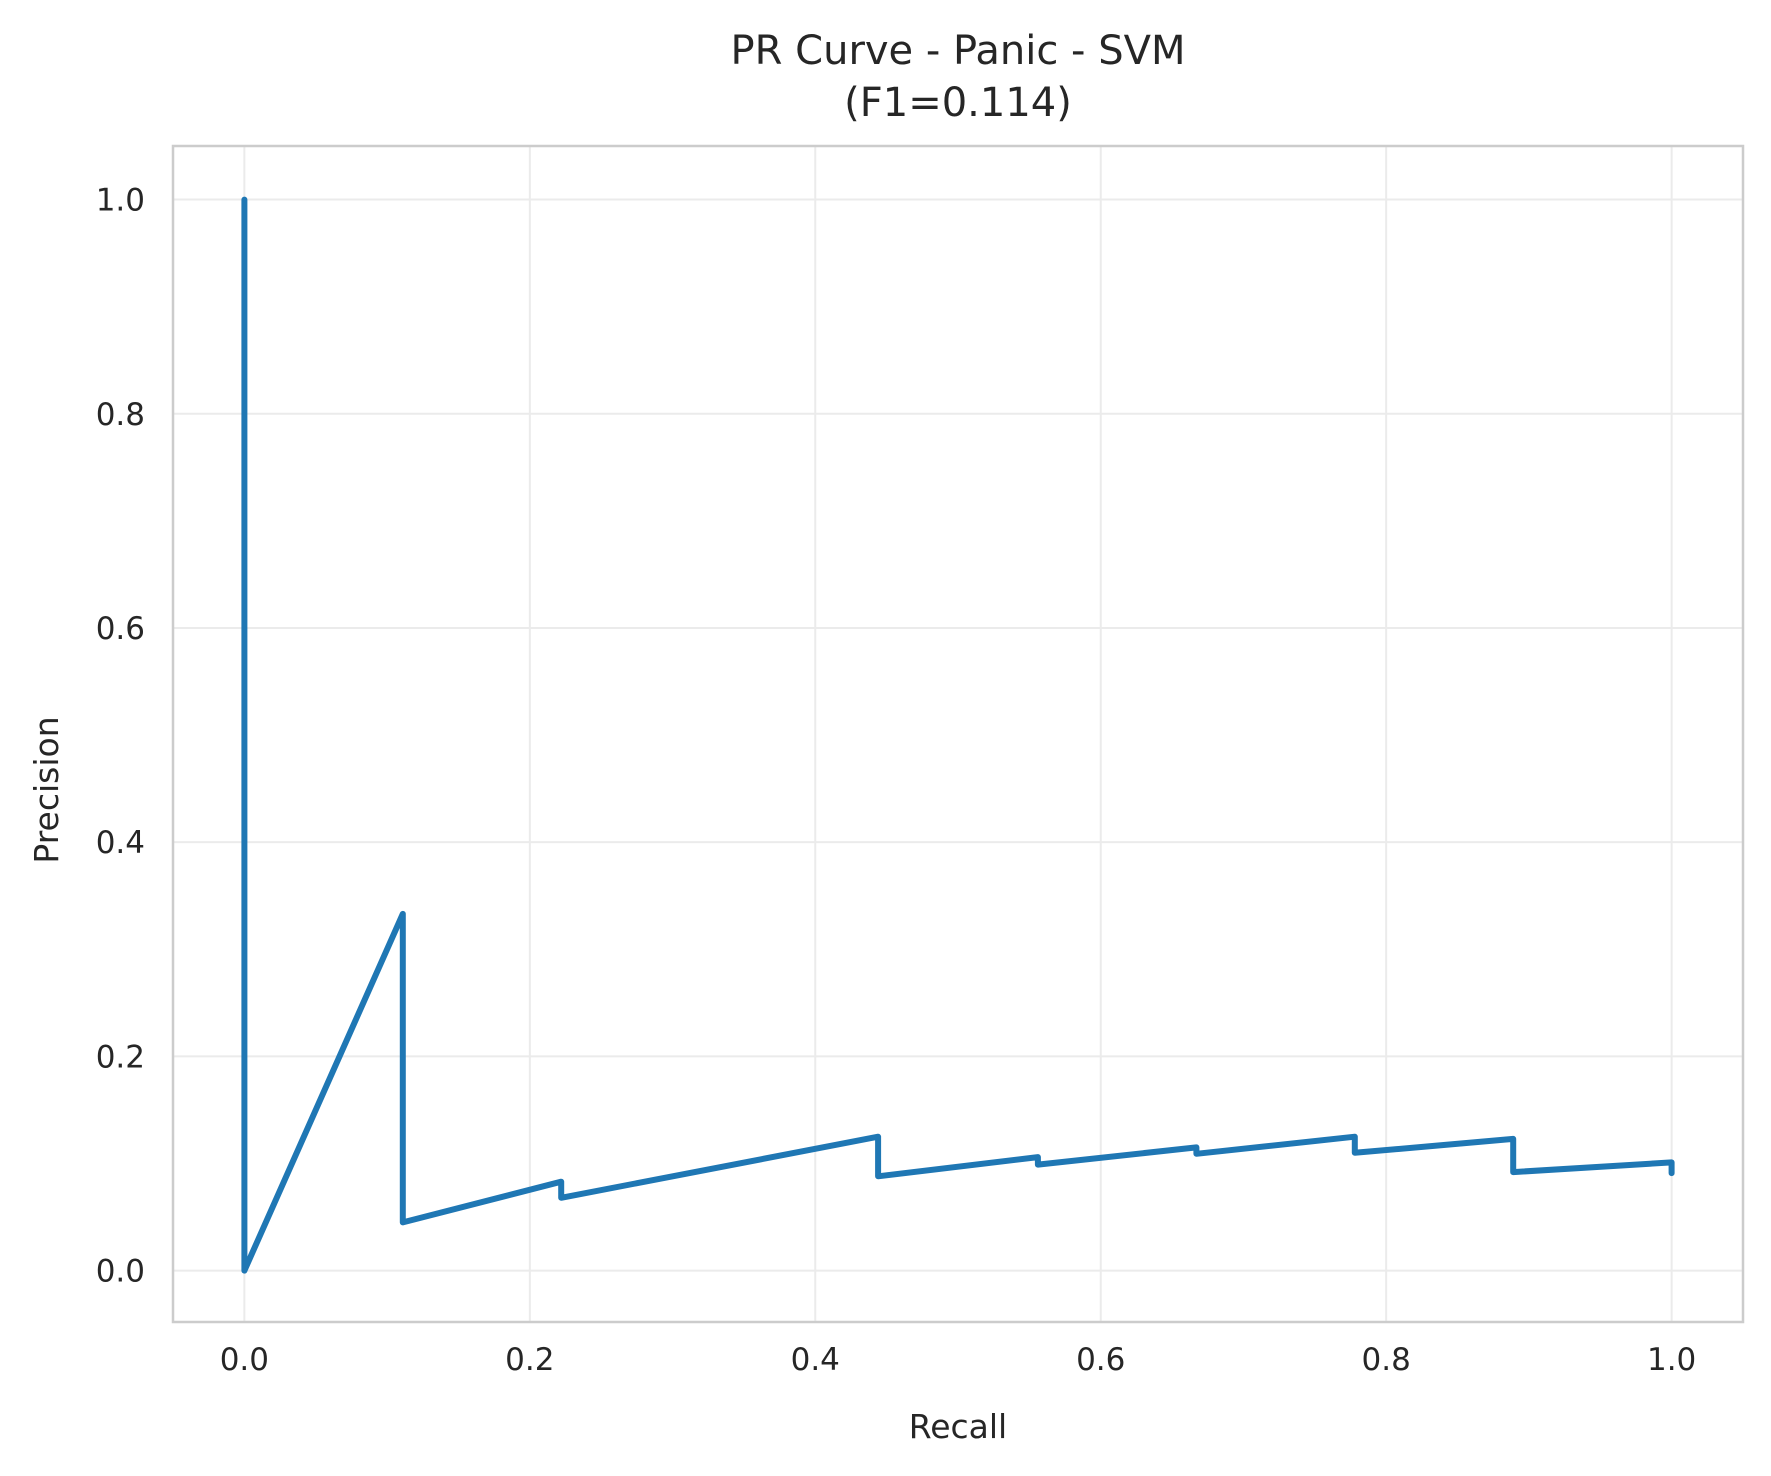 This screenshot has height=1476, width=1771. Describe the element at coordinates (1386, 1360) in the screenshot. I see `x-tick-label: 0.8` at that location.